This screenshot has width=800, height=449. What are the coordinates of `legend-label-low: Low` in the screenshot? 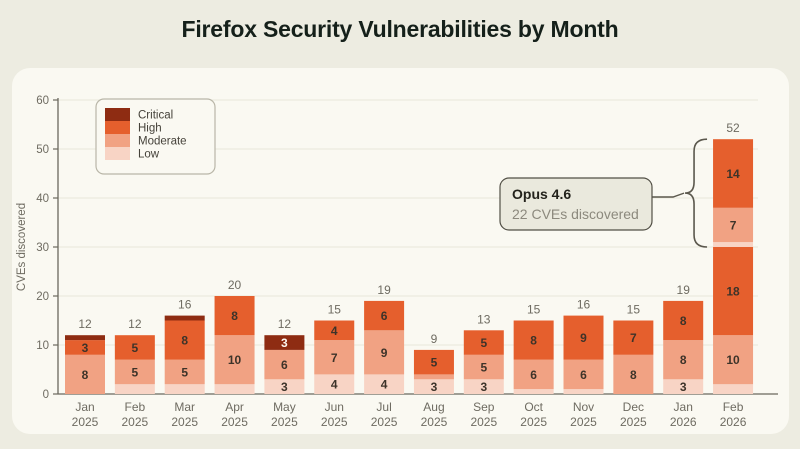 It's located at (149, 155).